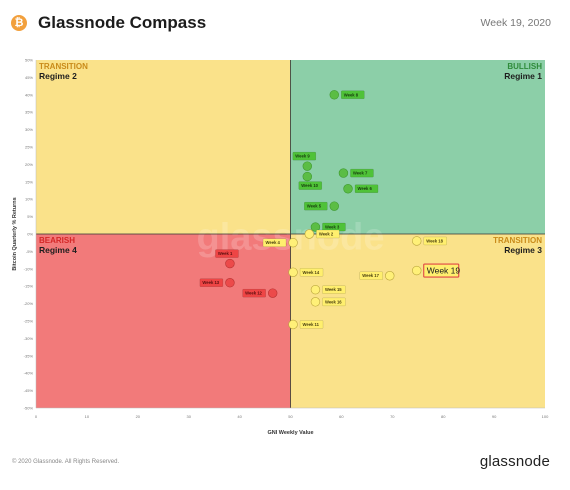 Image resolution: width=570 pixels, height=490 pixels. I want to click on point-label: Week 9, so click(302, 156).